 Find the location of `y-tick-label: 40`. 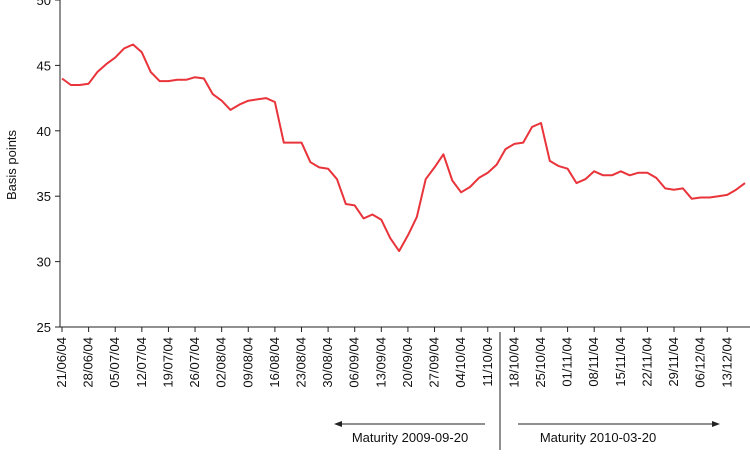

y-tick-label: 40 is located at coordinates (44, 131).